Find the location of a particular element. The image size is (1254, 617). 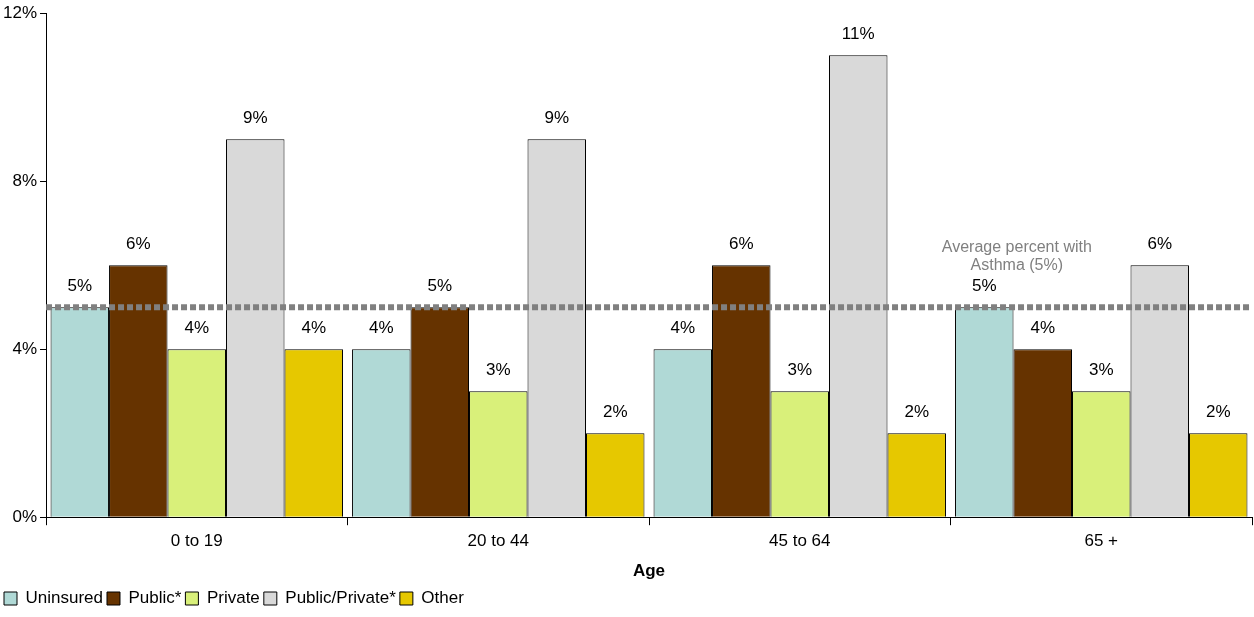

x-tick-label: 0 to 19 is located at coordinates (196, 541).